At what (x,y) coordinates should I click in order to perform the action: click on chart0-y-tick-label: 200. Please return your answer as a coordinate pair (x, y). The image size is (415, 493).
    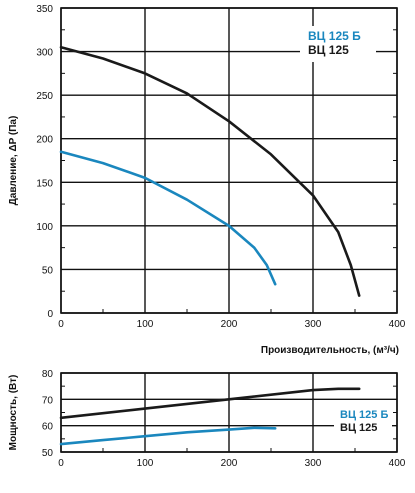
    Looking at the image, I should click on (44, 140).